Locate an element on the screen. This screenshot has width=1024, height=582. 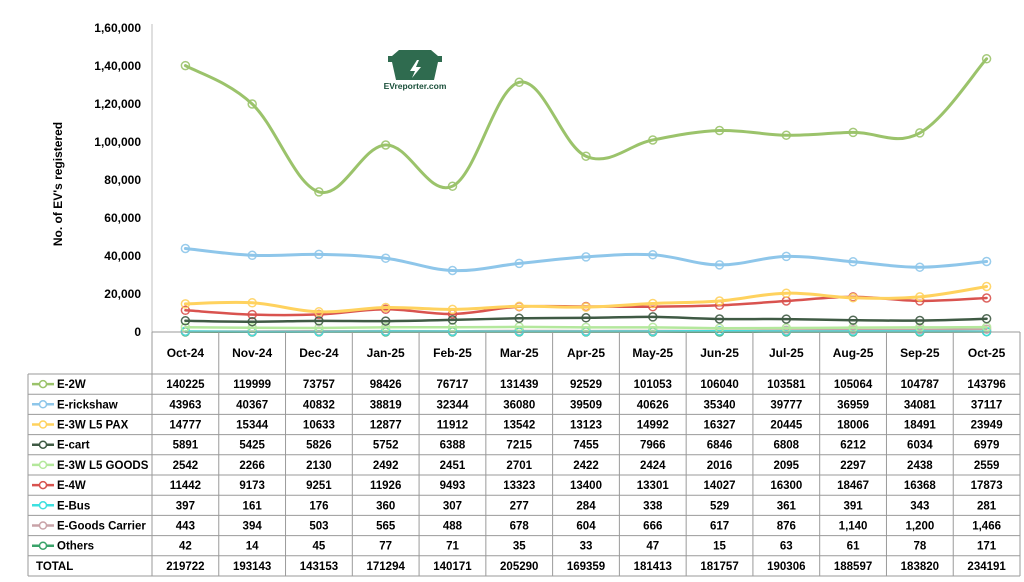
data-cell: 101053 is located at coordinates (653, 385).